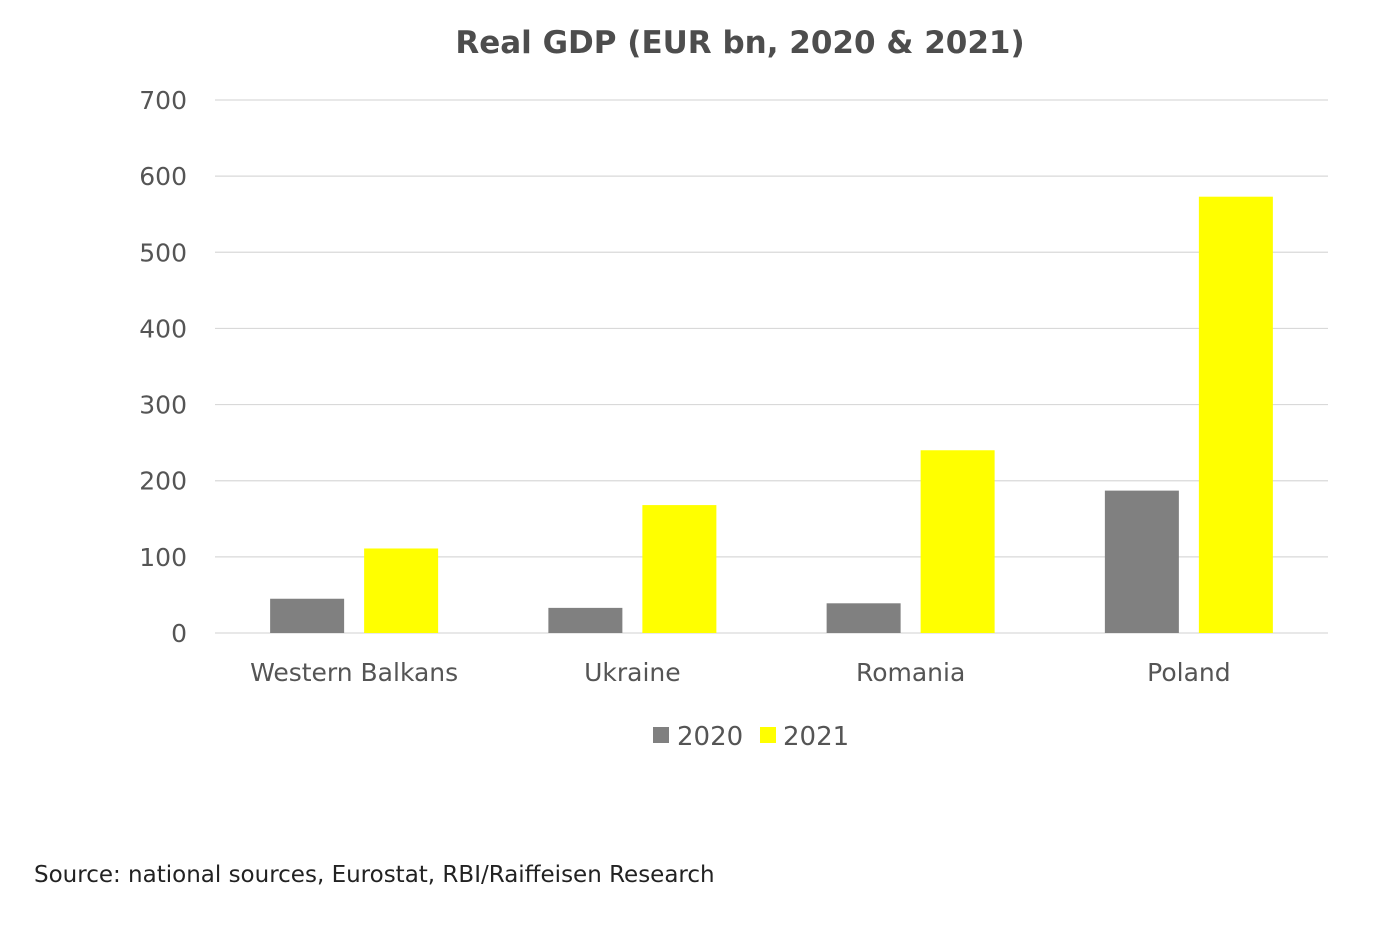  Describe the element at coordinates (740, 672) in the screenshot. I see `x-axis-labels: Western Balkans Ukraine Romania Poland` at that location.